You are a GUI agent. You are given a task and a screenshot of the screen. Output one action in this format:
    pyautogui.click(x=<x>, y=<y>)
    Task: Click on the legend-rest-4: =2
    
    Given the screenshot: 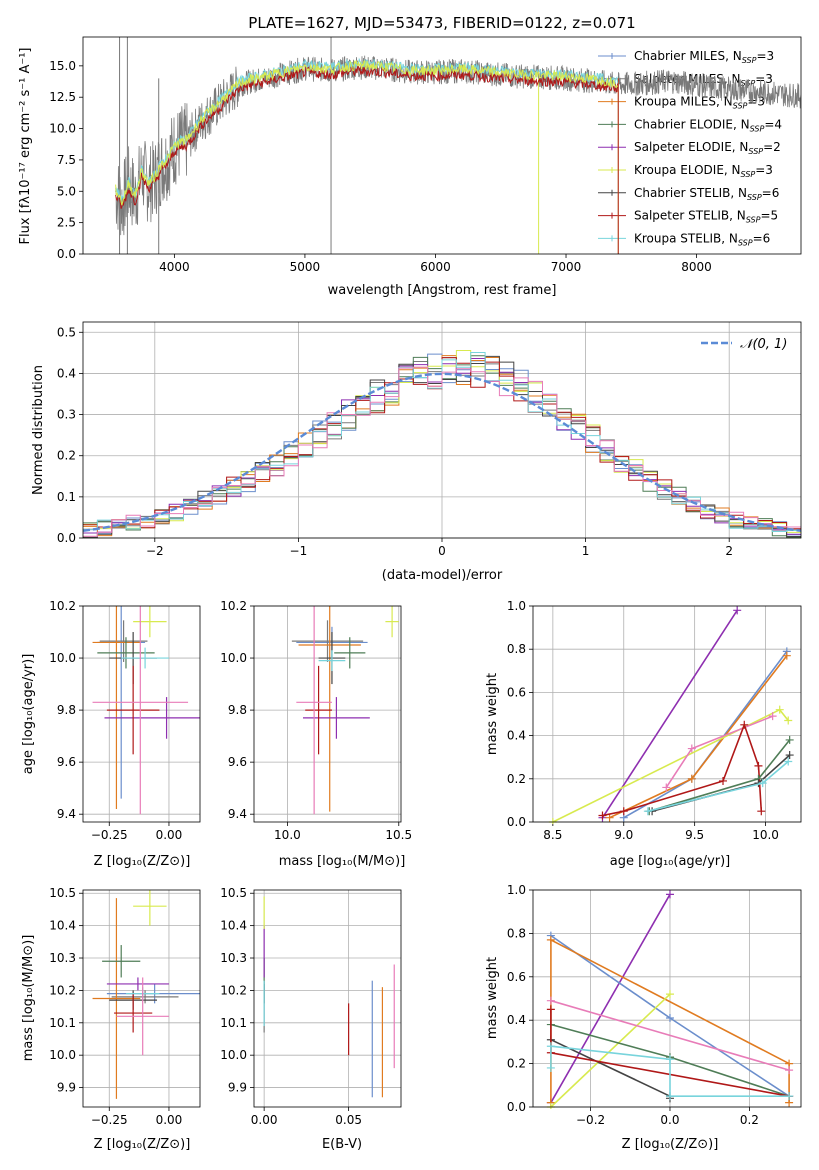 What is the action you would take?
    pyautogui.click(x=772, y=147)
    